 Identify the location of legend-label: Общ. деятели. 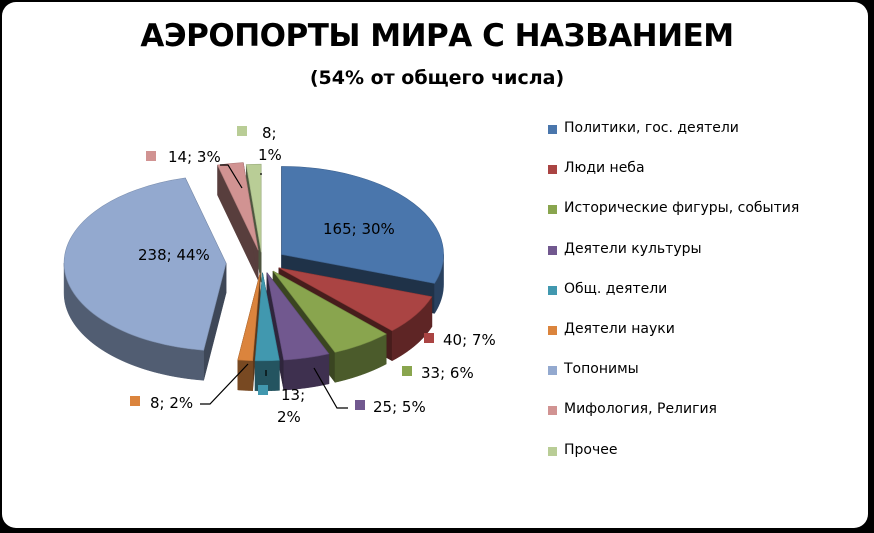
(616, 288).